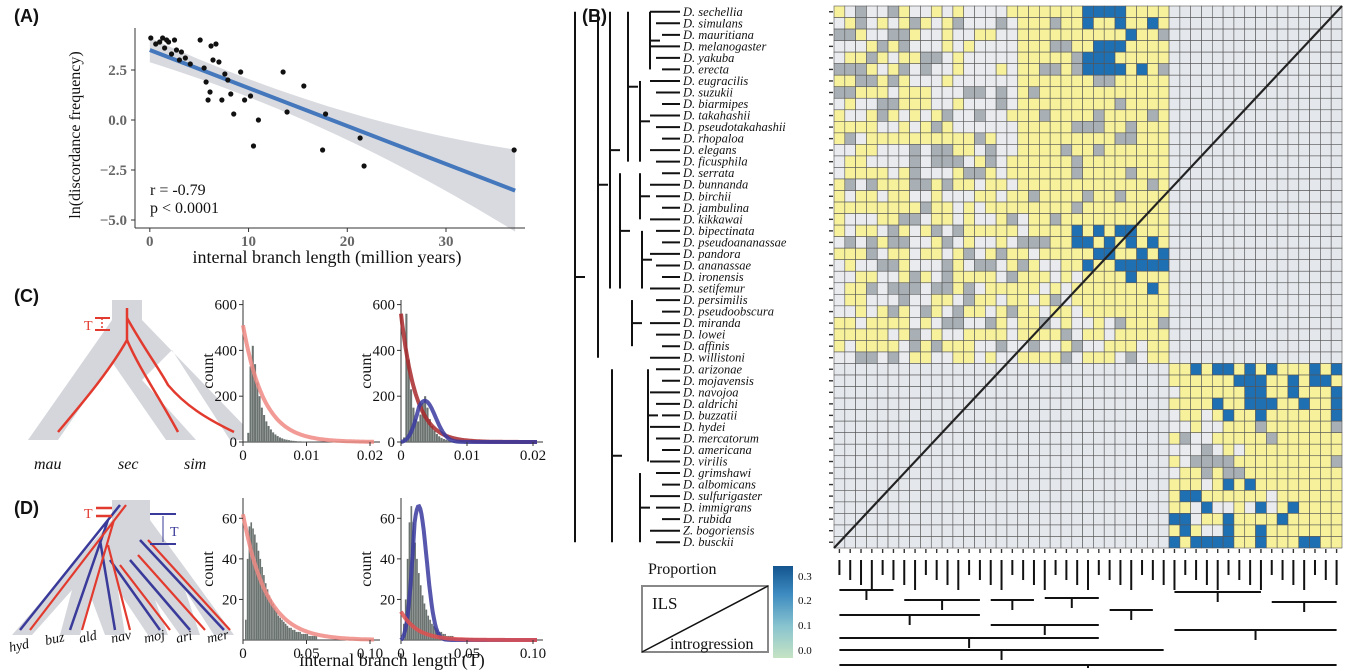 The width and height of the screenshot is (1351, 671). I want to click on t-label-c: T, so click(88, 326).